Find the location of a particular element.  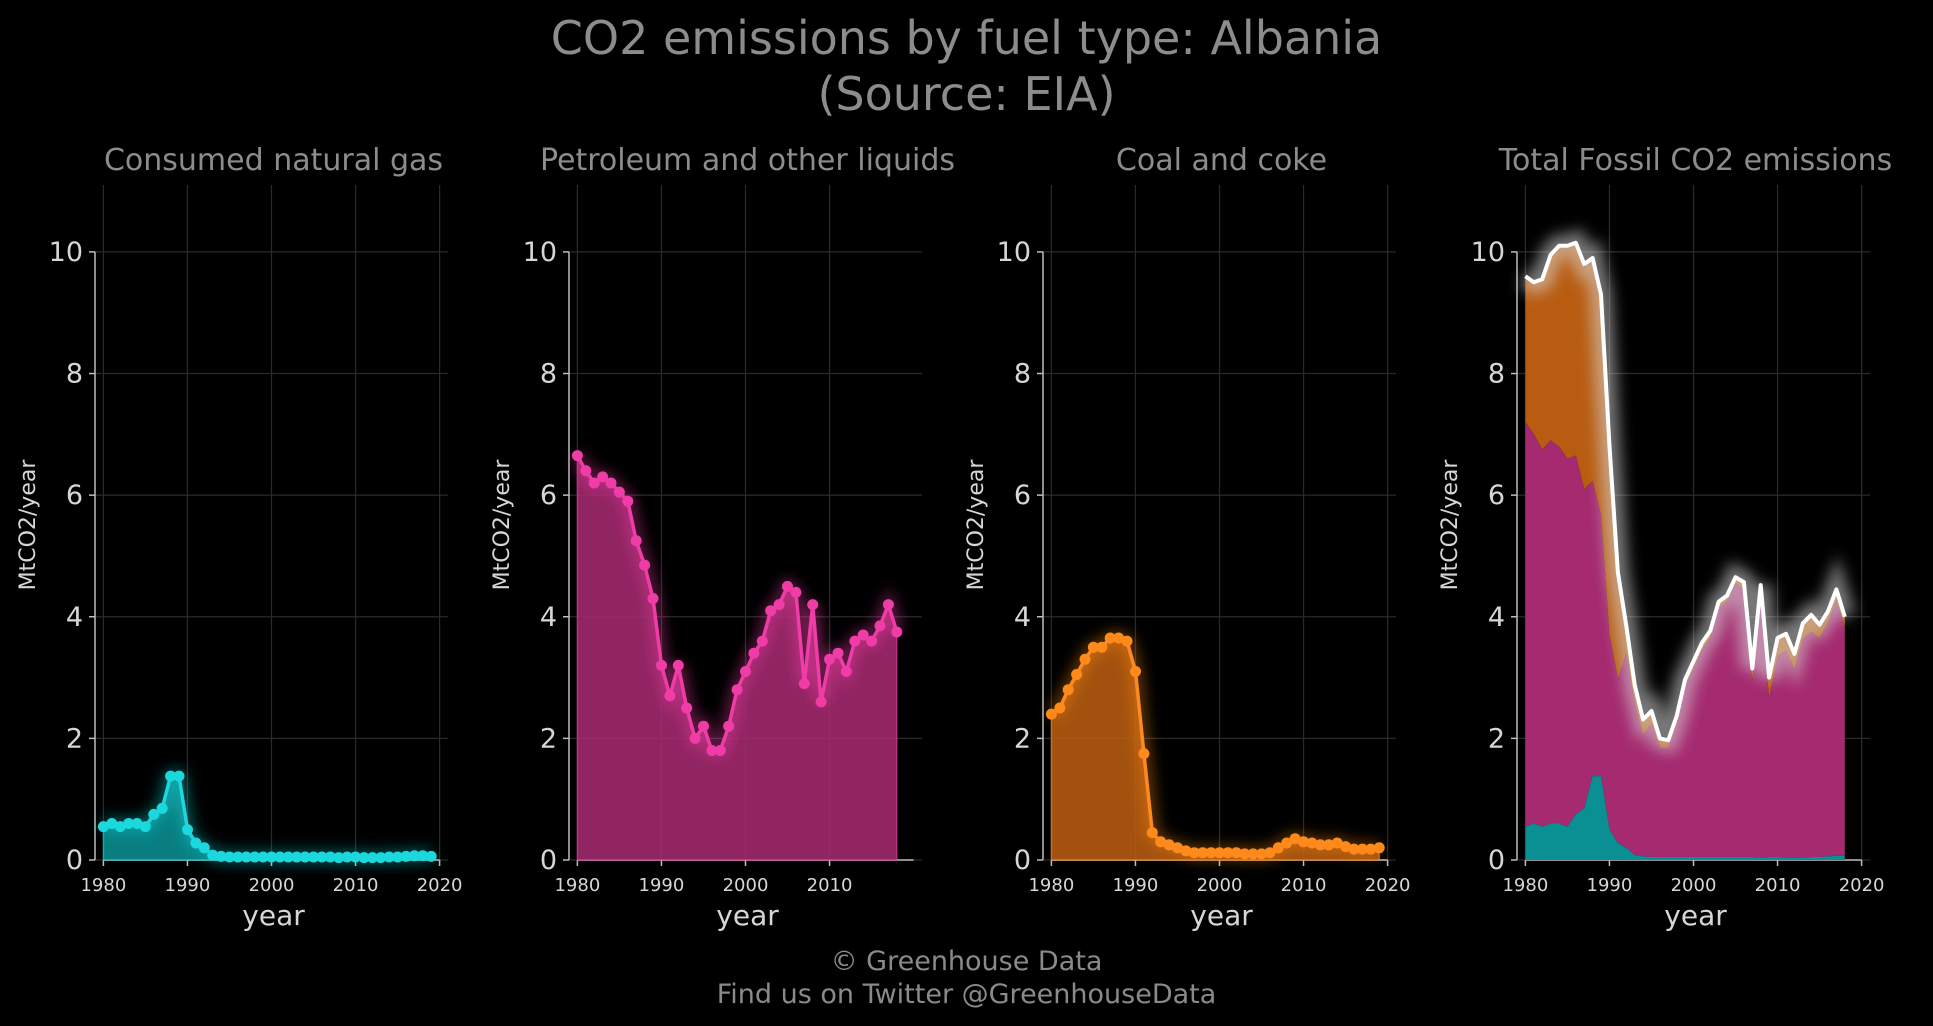

total-line is located at coordinates (1685, 491).